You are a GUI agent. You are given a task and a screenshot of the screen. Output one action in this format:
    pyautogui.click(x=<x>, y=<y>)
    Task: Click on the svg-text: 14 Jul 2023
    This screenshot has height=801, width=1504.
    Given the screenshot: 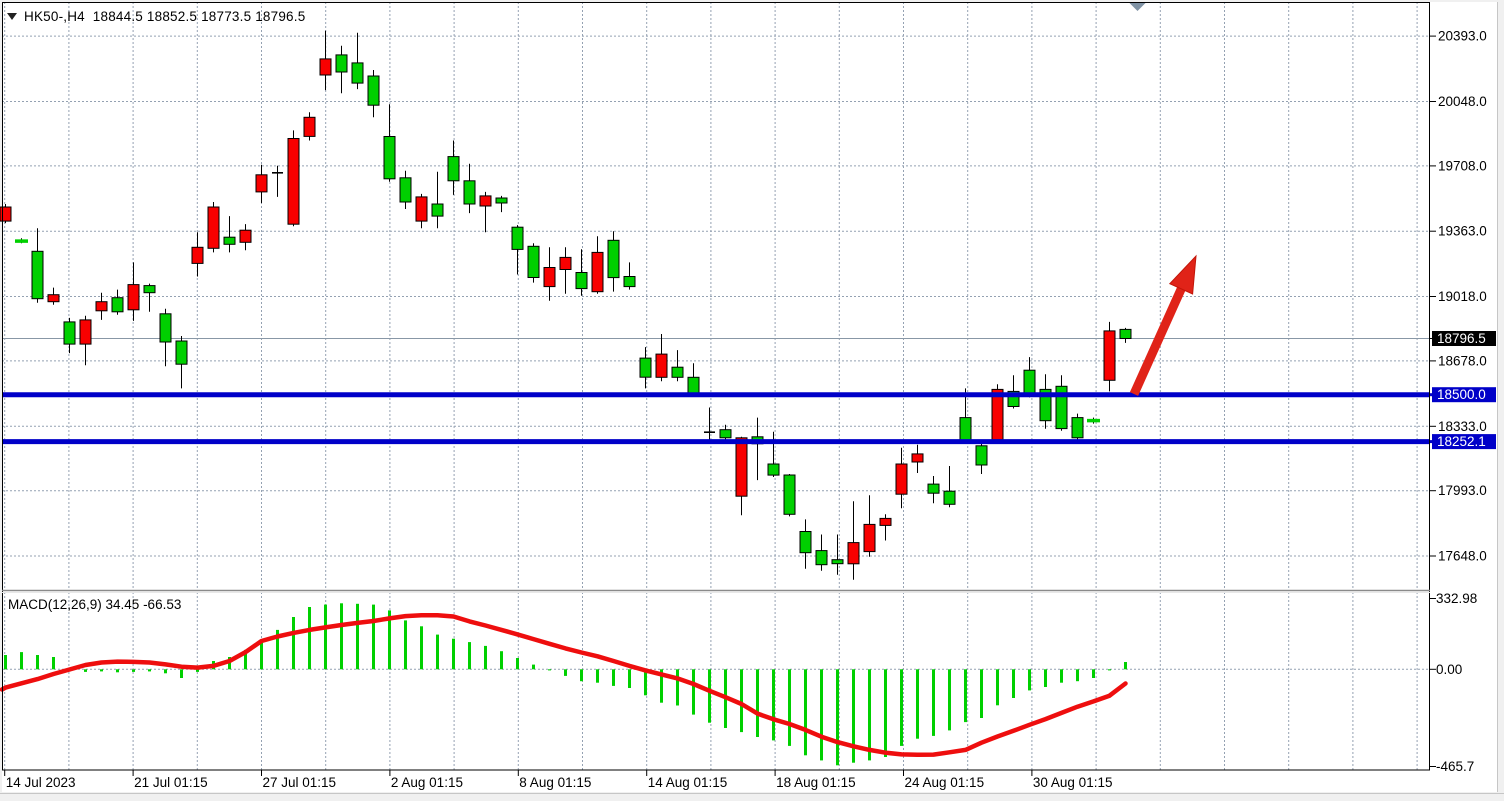 What is the action you would take?
    pyautogui.click(x=41, y=782)
    